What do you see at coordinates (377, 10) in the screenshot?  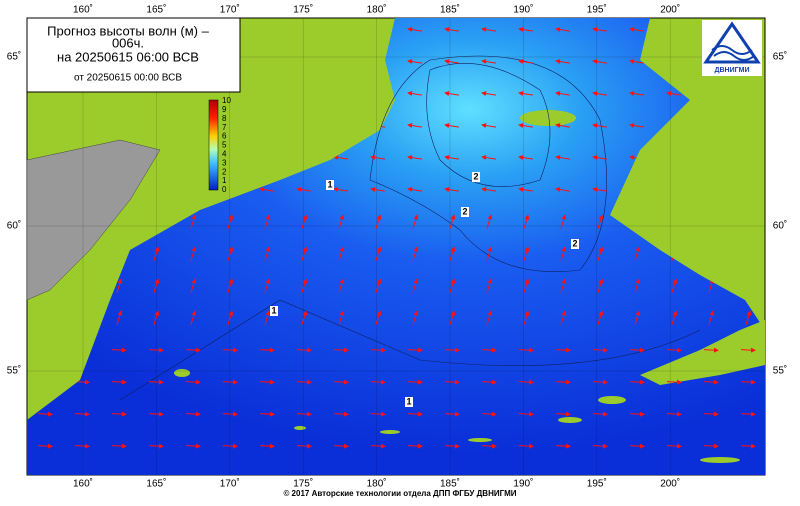 I see `lon-label: 180˚` at bounding box center [377, 10].